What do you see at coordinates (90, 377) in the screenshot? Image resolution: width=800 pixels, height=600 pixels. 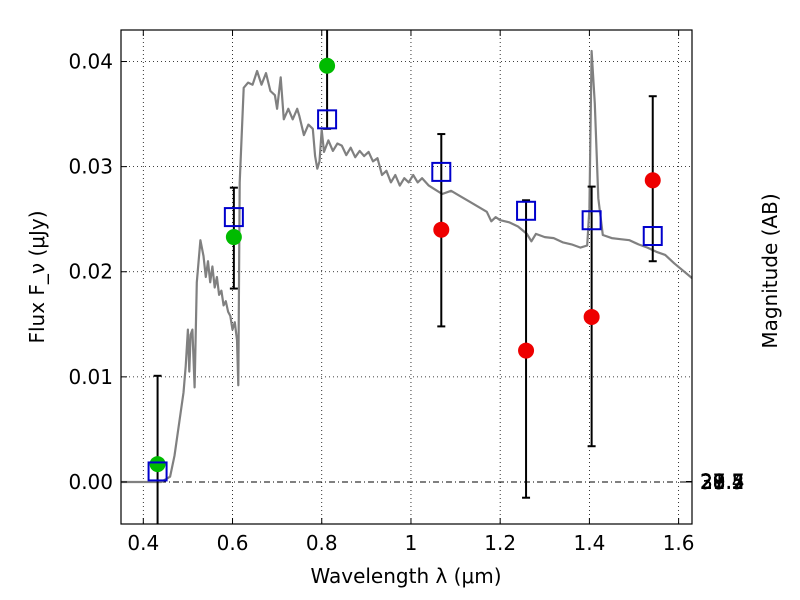 I see `y-tick-label: 0.01` at bounding box center [90, 377].